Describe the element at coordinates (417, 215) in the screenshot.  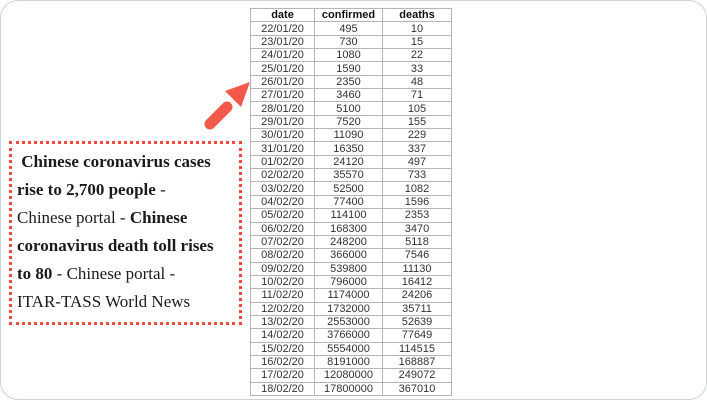
I see `table-cell: 2353` at that location.